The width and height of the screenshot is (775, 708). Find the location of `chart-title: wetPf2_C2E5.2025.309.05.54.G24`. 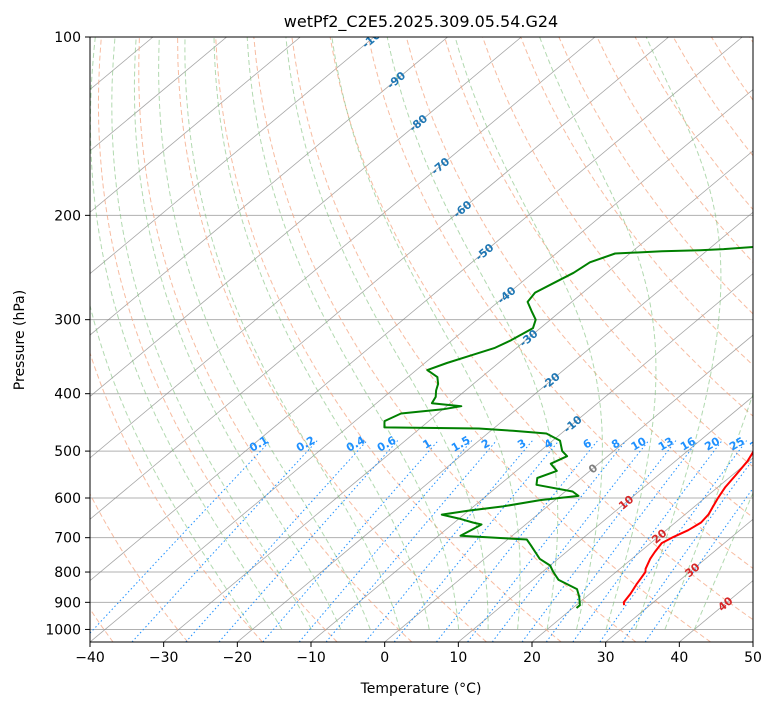

chart-title: wetPf2_C2E5.2025.309.05.54.G24 is located at coordinates (421, 22).